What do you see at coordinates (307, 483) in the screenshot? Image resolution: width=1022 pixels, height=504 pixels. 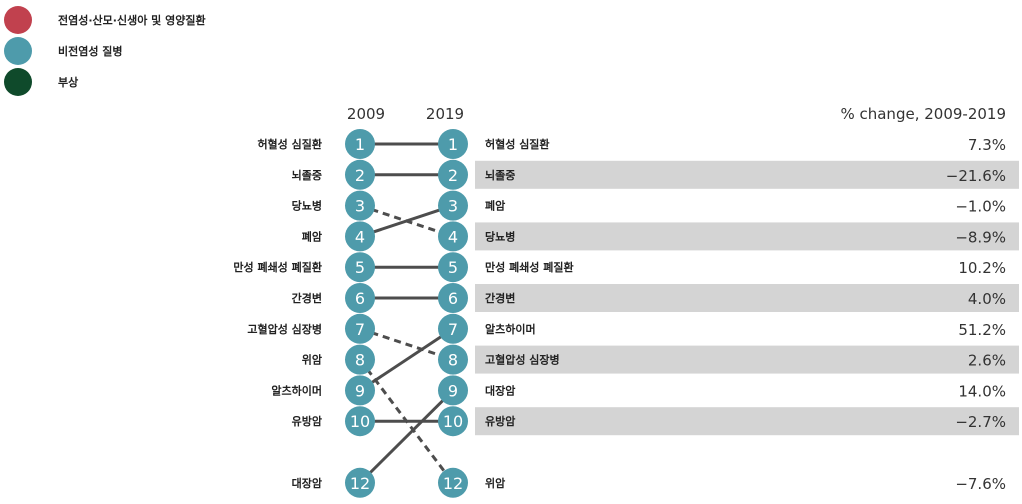 I see `left-cause-label: 대장암` at bounding box center [307, 483].